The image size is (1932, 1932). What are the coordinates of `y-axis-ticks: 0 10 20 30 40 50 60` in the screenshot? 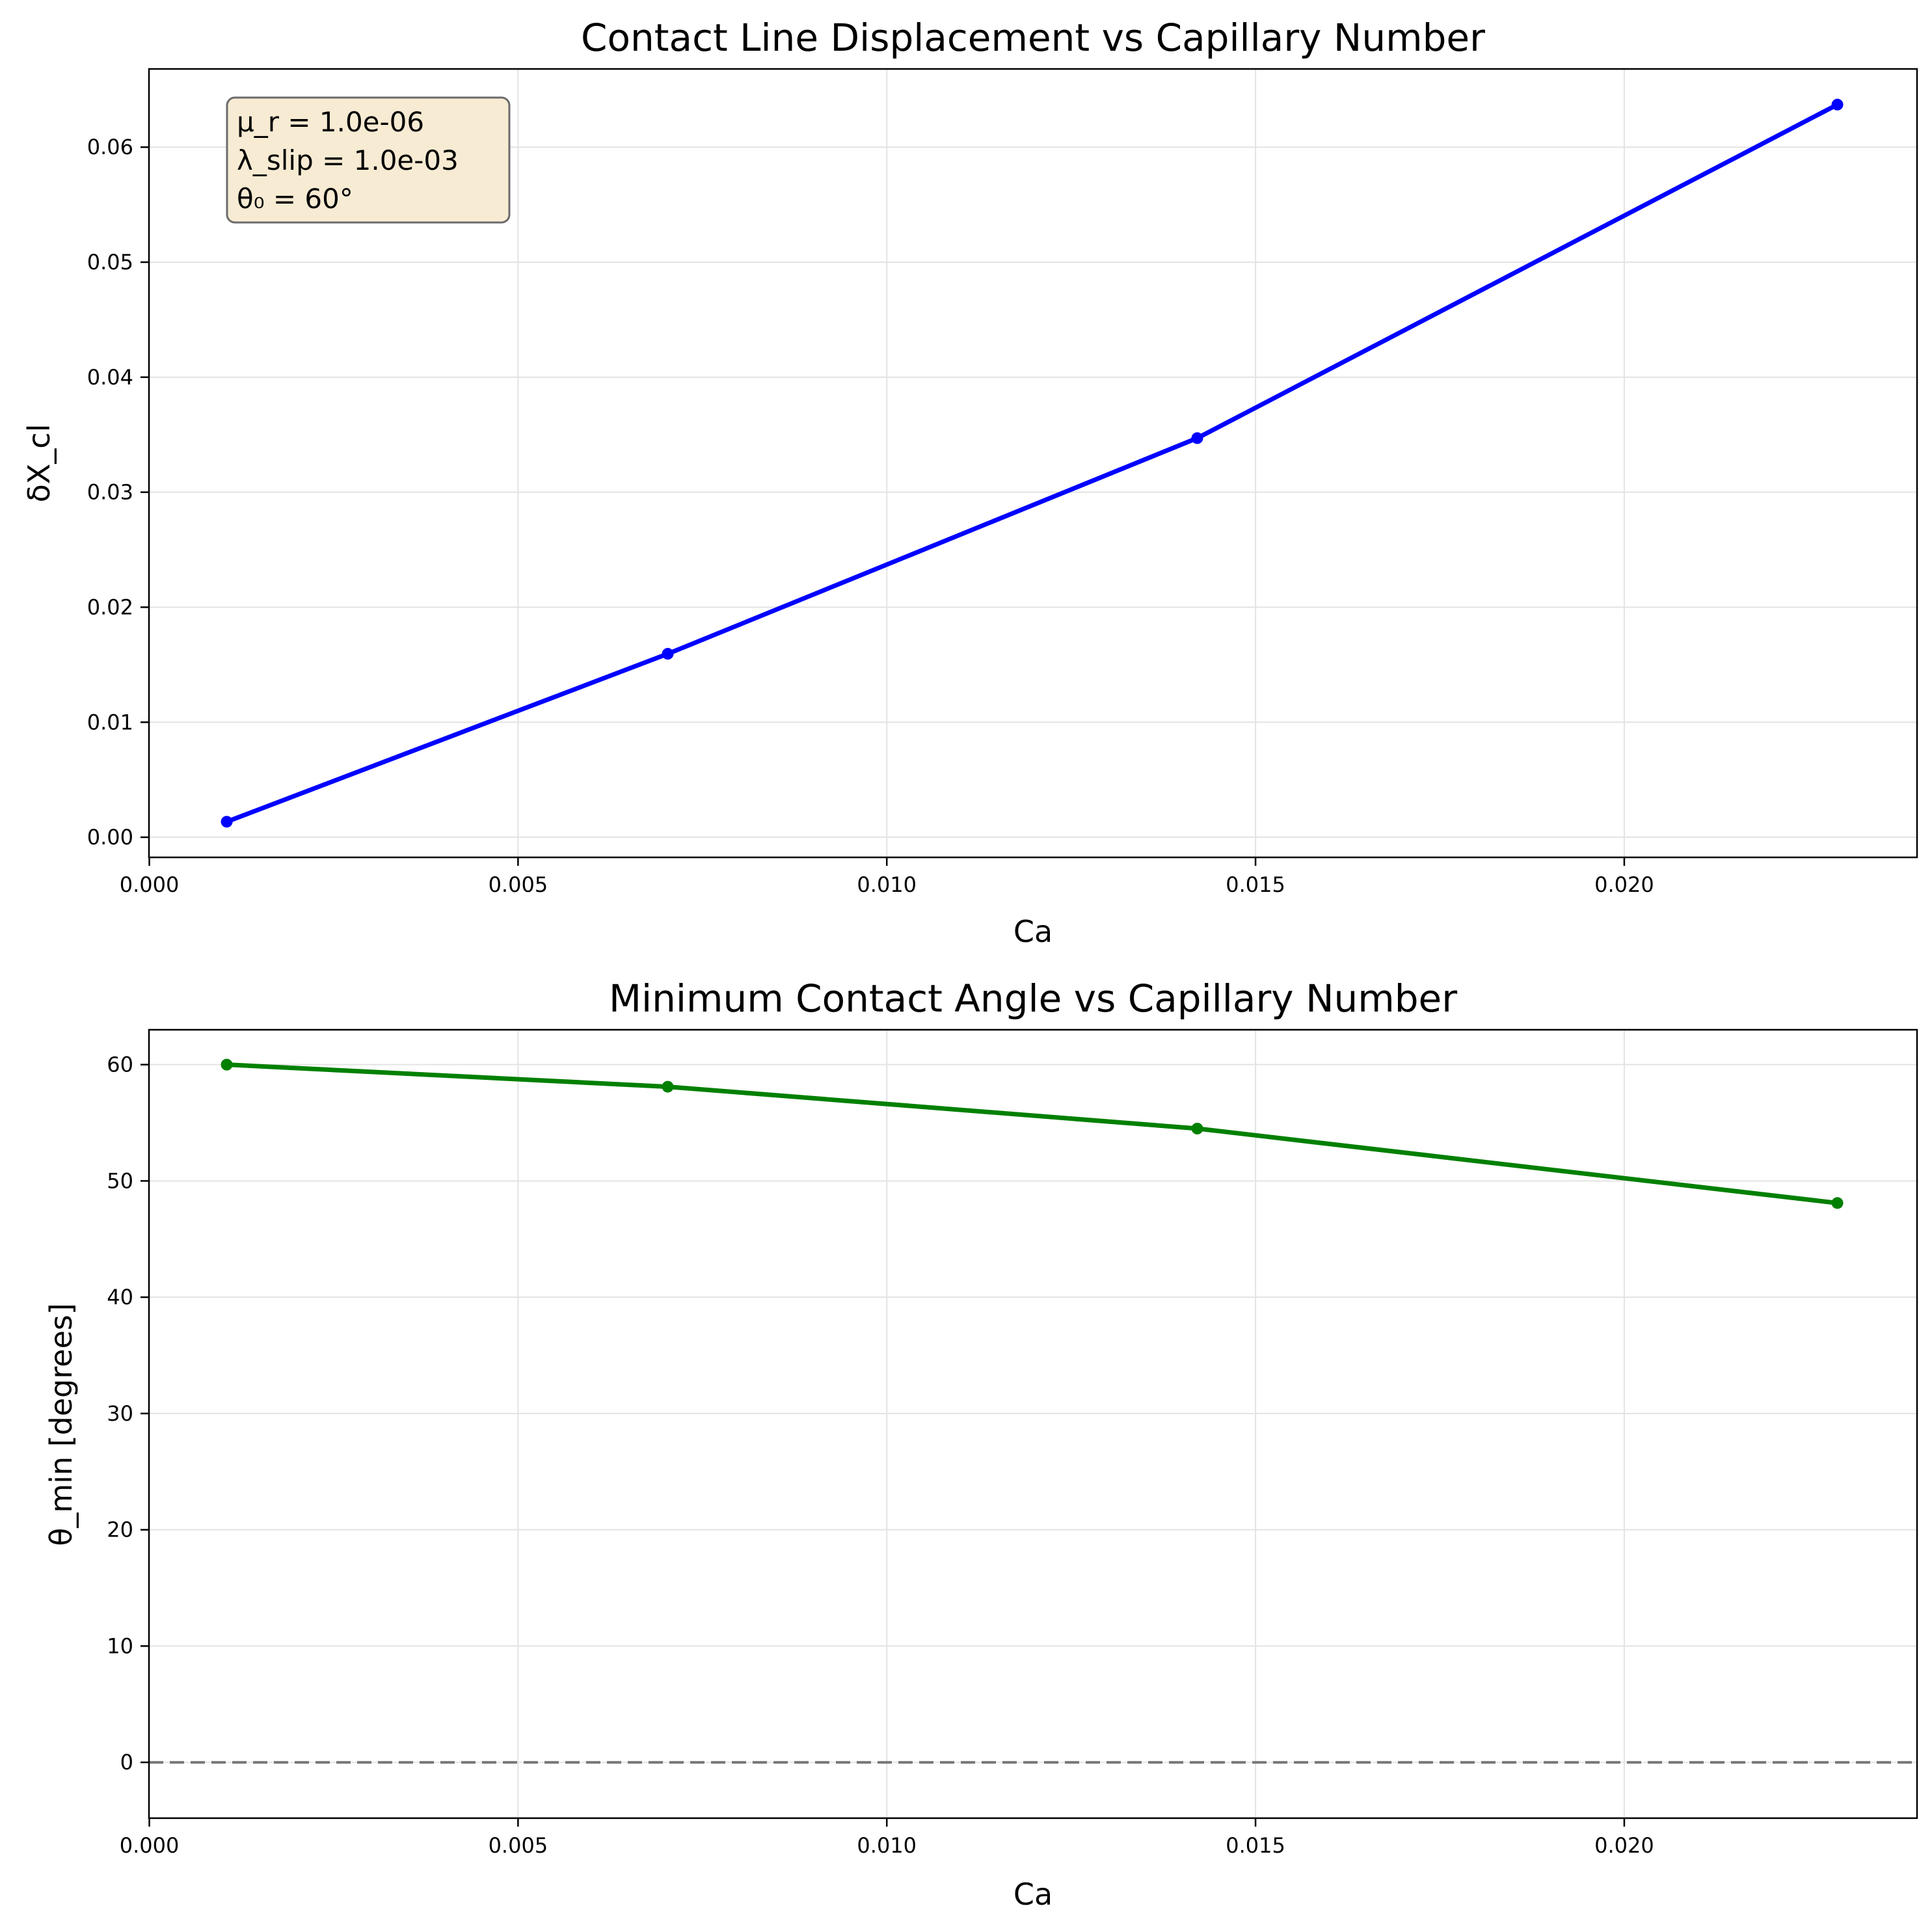 It's located at (128, 1414).